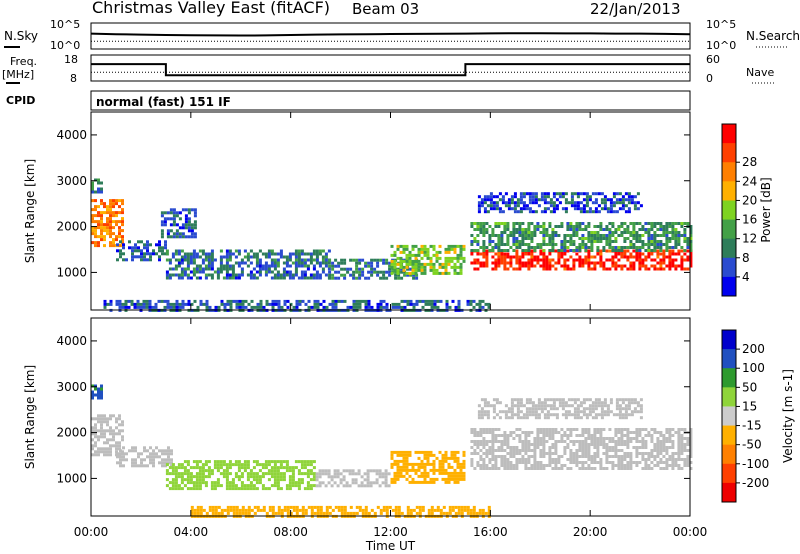  I want to click on velocity-colorbar-tick-label: -50, so click(752, 445).